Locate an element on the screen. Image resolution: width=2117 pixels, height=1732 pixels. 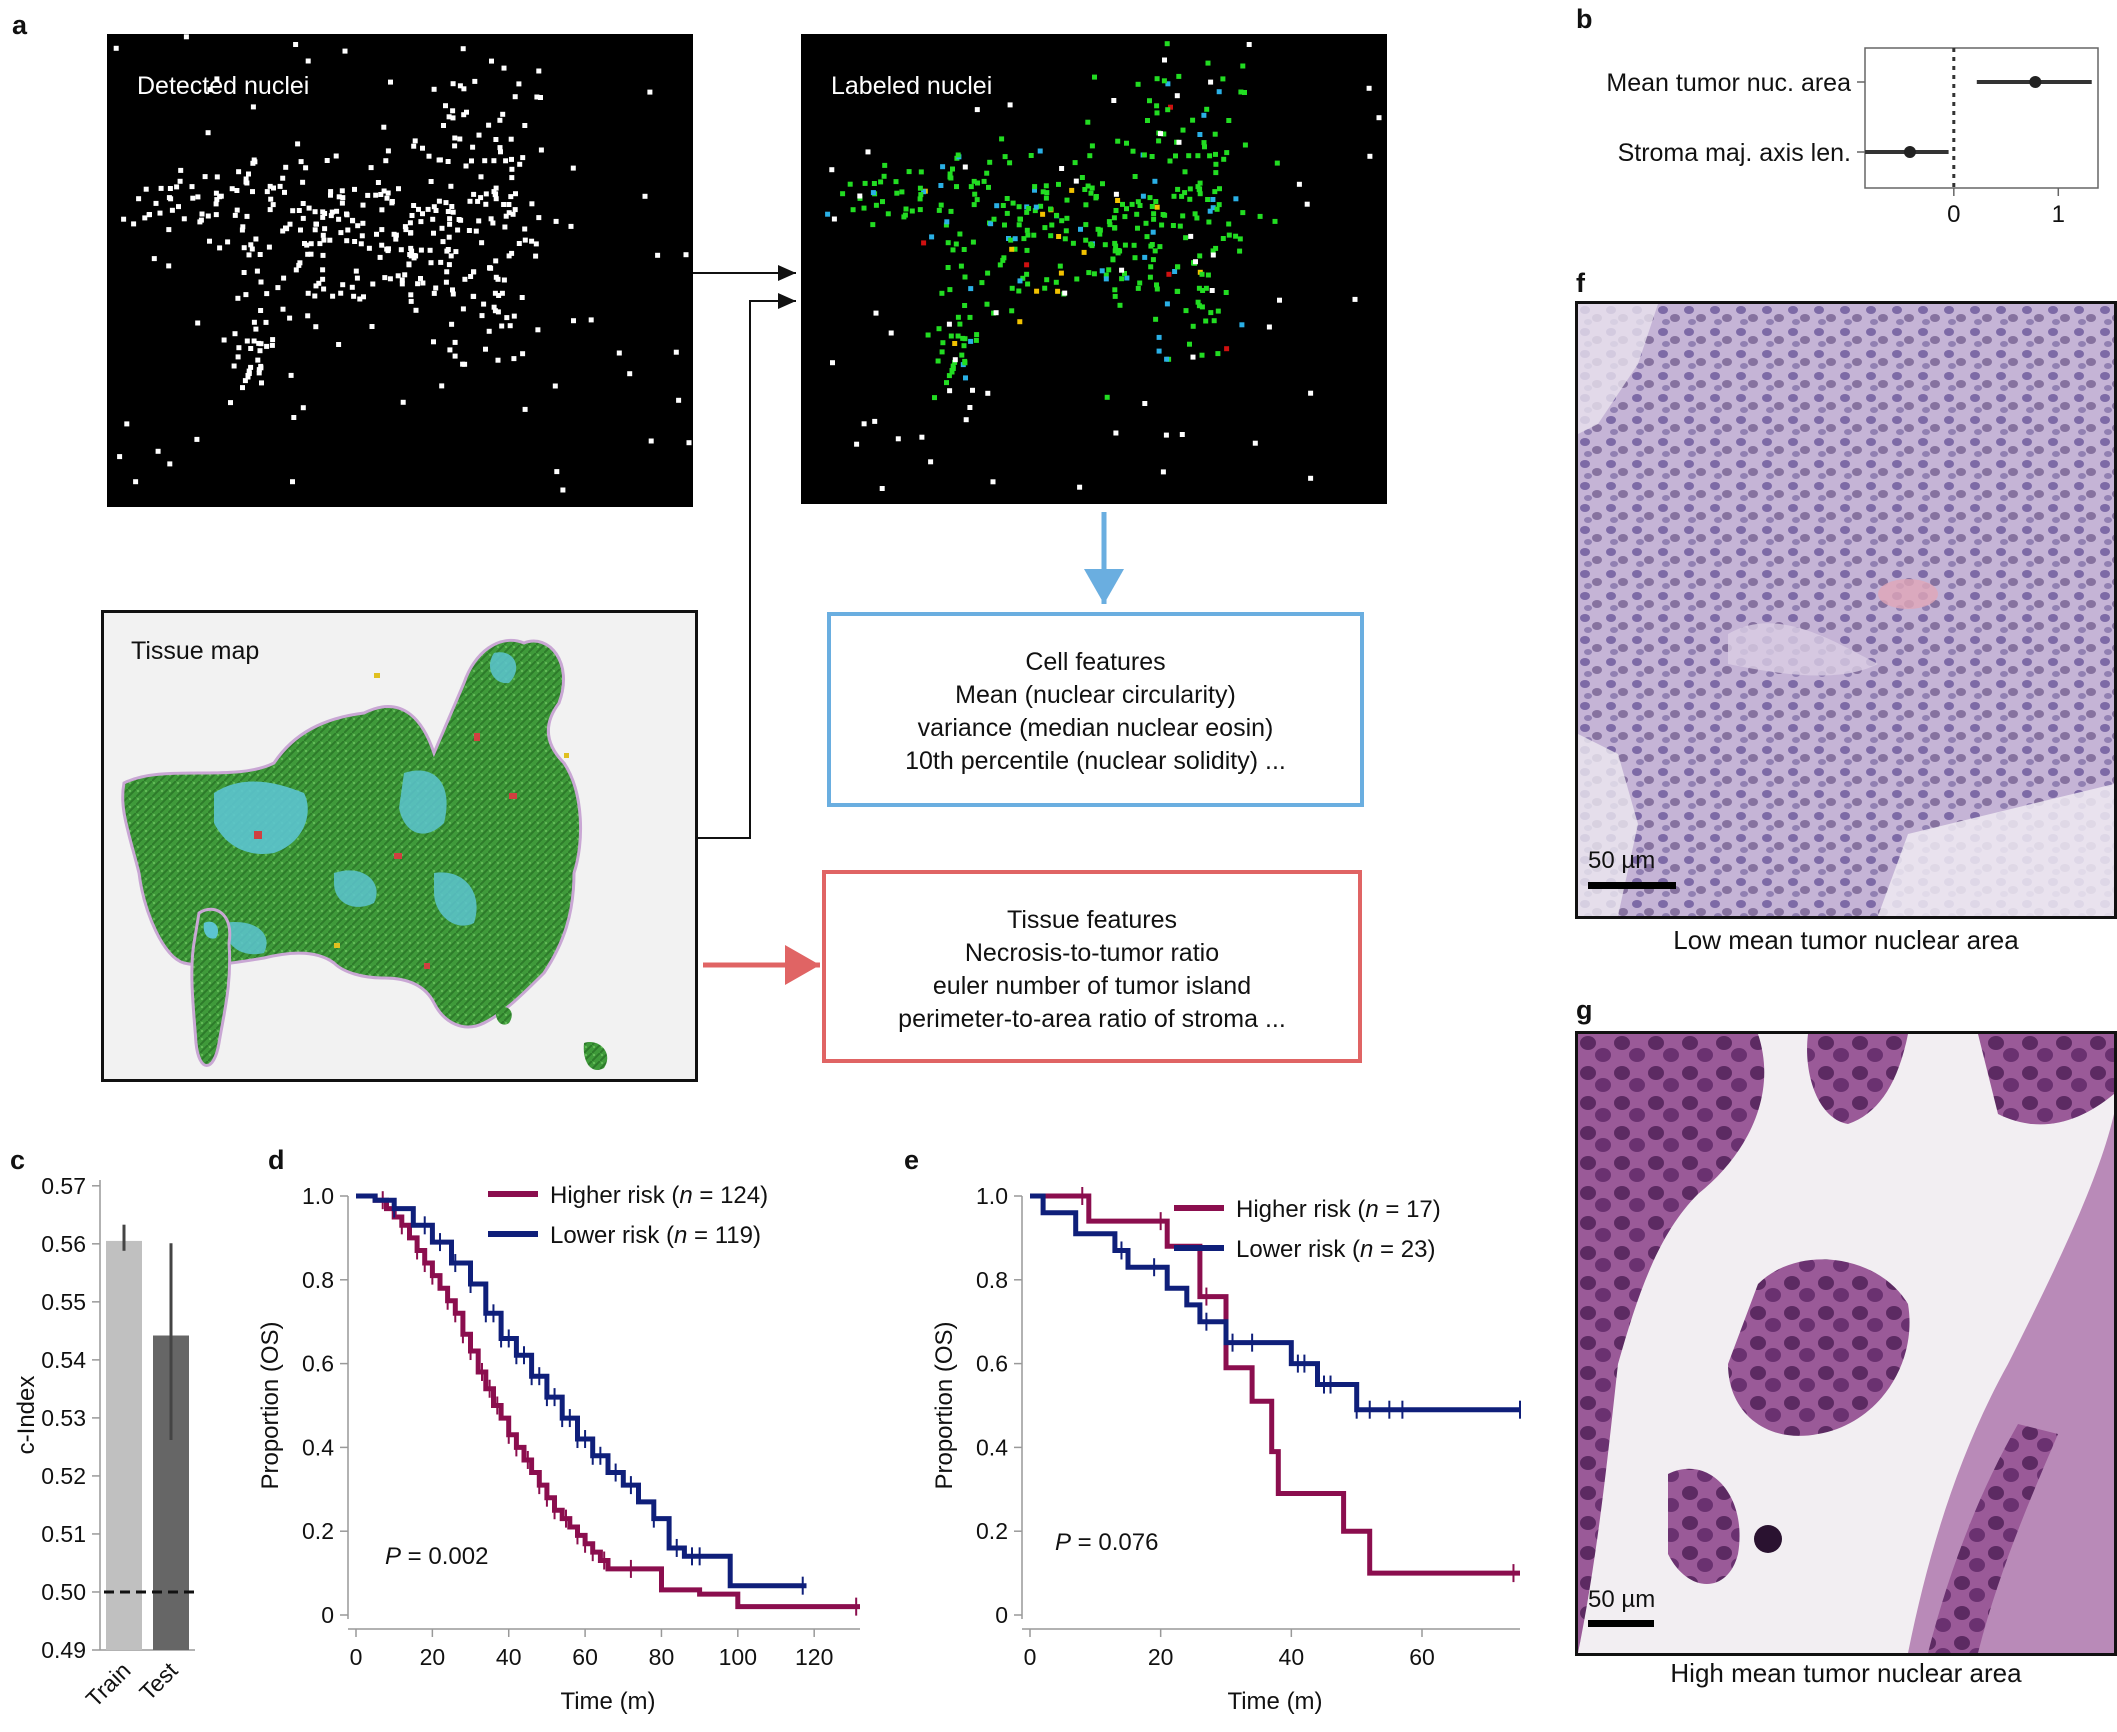
tissue-feature-line: Necrosis-to-tumor ratio is located at coordinates (1092, 953).